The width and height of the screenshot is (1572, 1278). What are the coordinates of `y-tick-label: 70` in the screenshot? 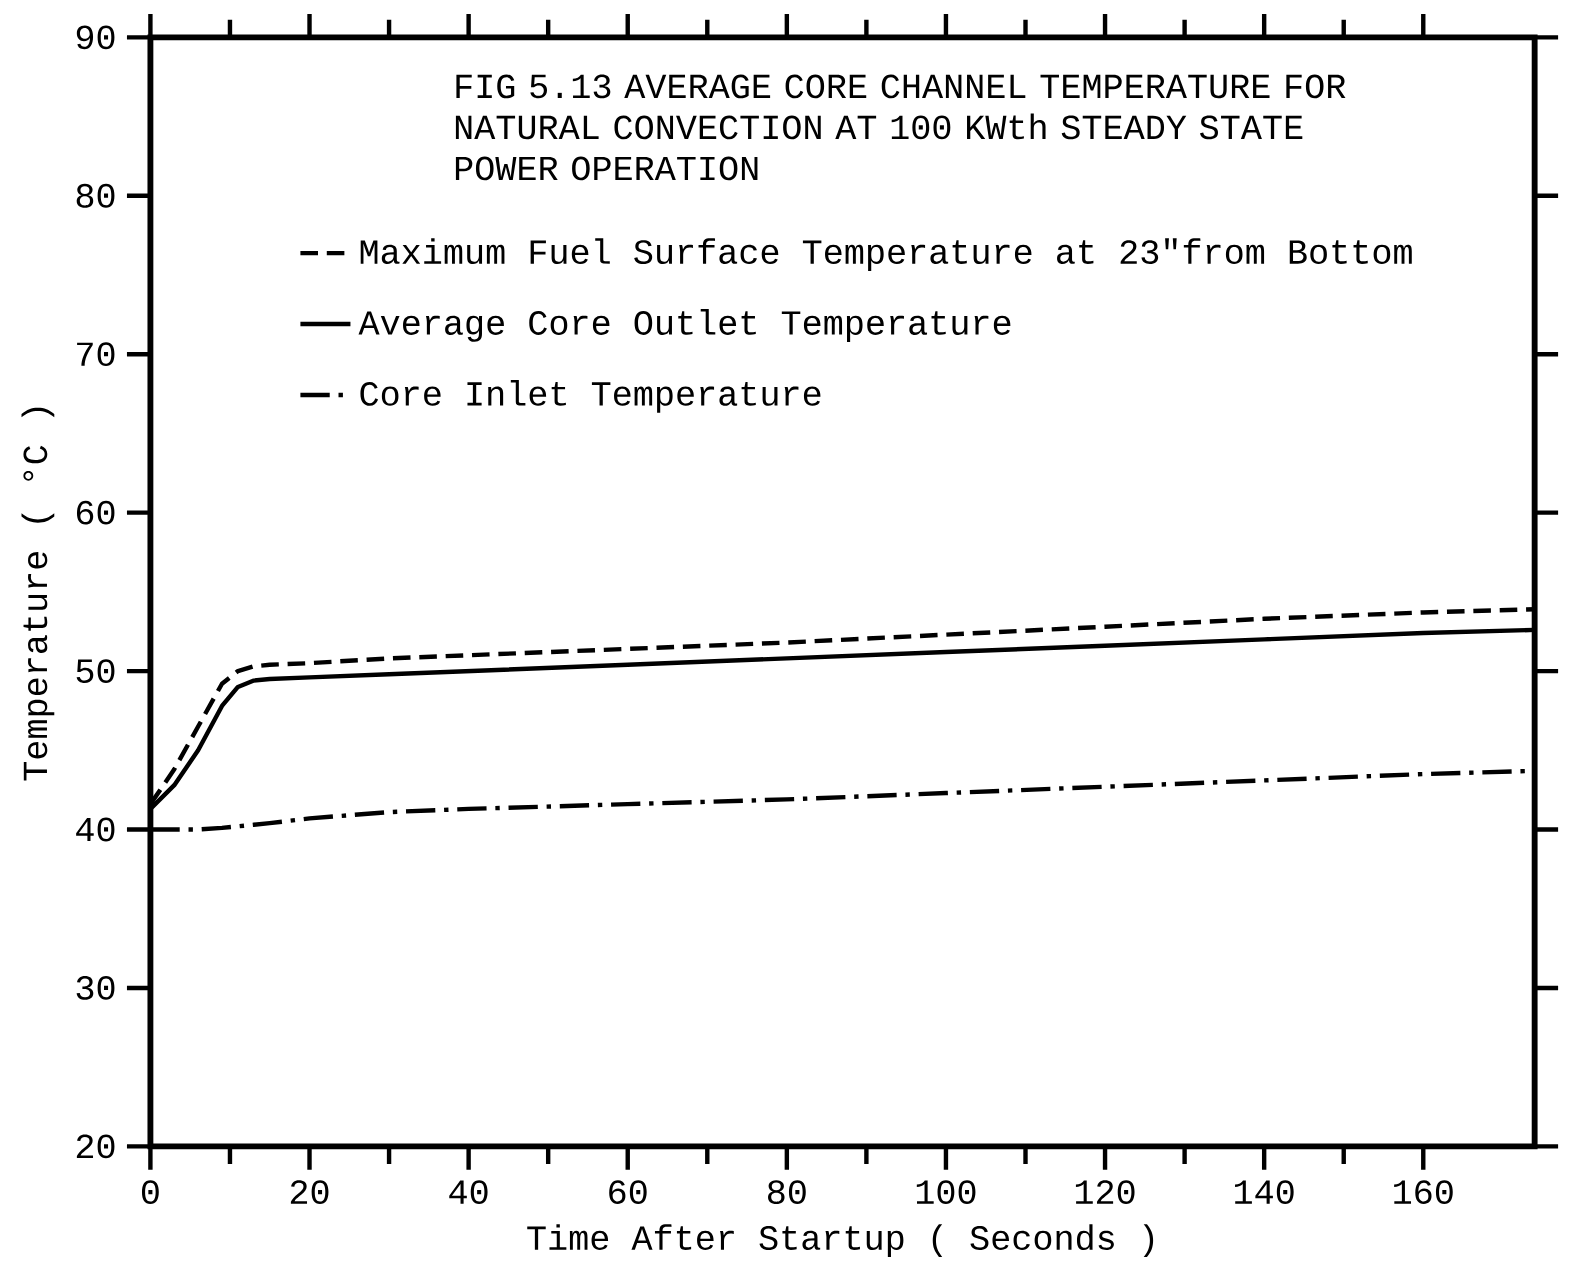 It's located at (96, 354).